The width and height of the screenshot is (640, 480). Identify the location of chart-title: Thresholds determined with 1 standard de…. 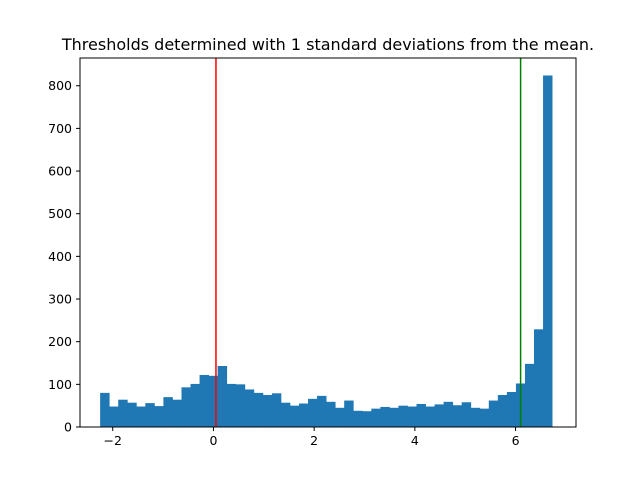
(327, 44).